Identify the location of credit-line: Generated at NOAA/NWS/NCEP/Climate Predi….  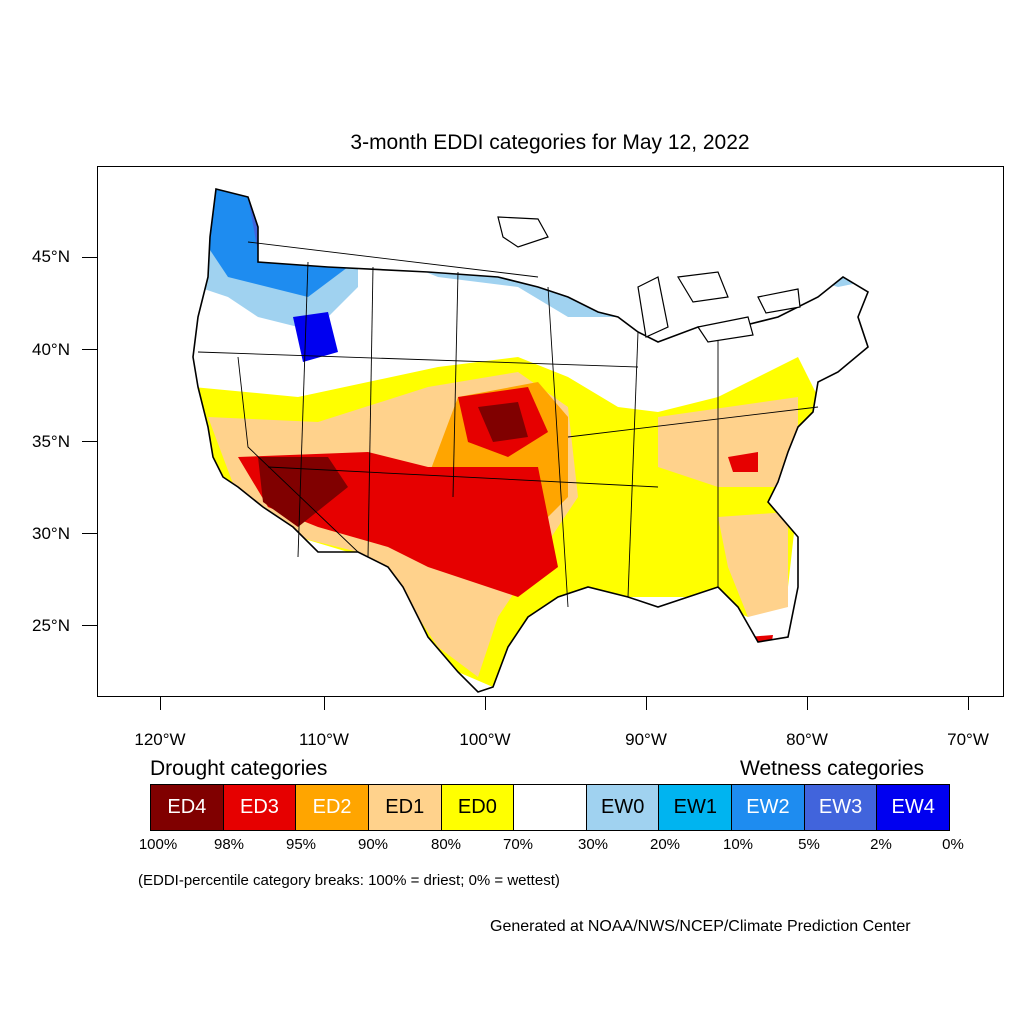
(700, 926).